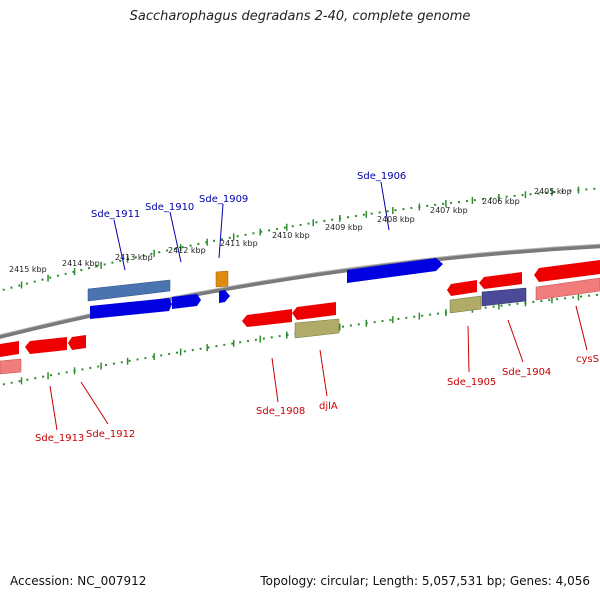 The width and height of the screenshot is (600, 600). What do you see at coordinates (344, 227) in the screenshot?
I see `ruler-label: 2409 kbp` at bounding box center [344, 227].